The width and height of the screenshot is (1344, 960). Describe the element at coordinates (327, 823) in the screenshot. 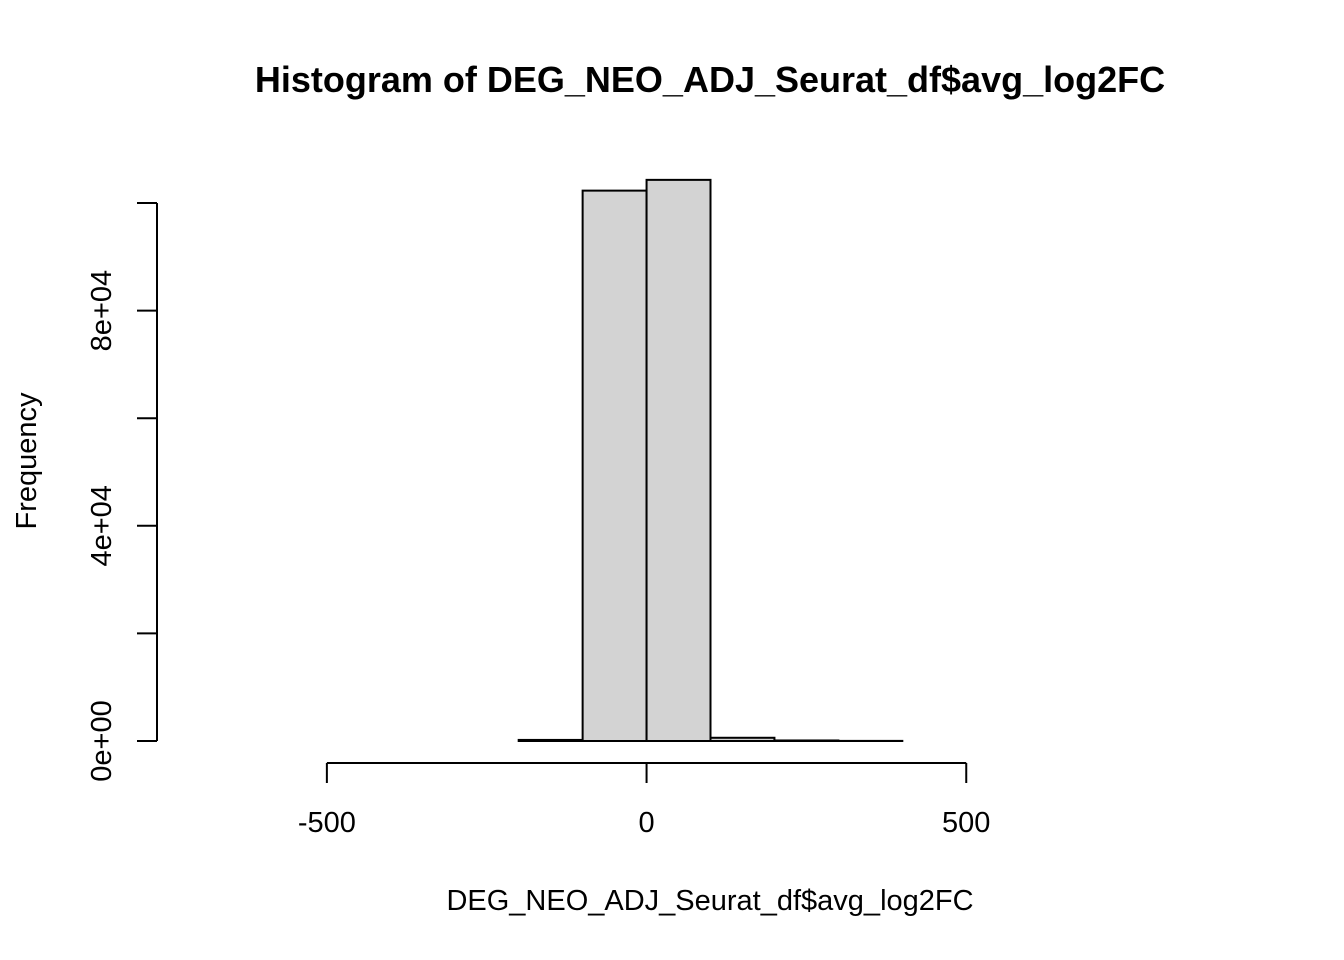

I see `x-tick-label-0: -500` at that location.